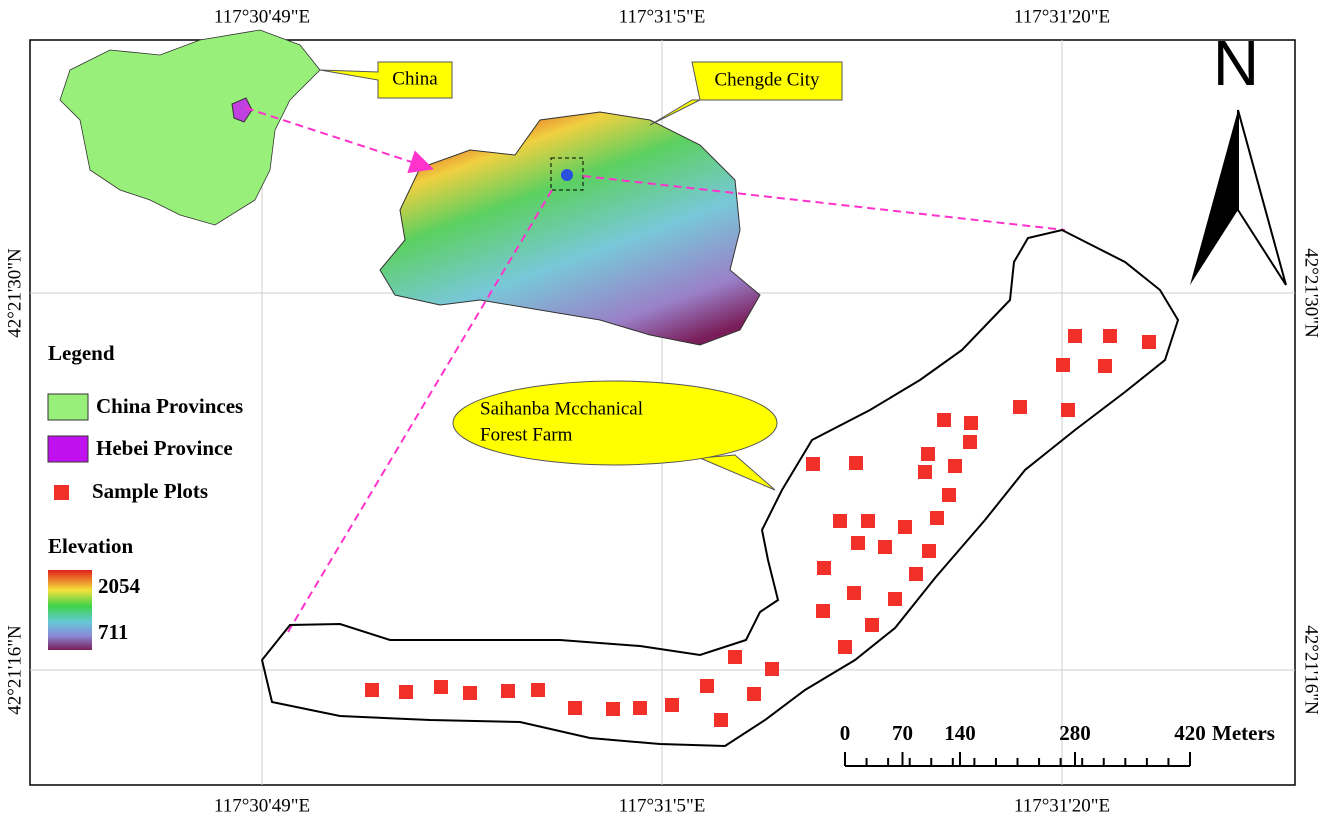 The image size is (1325, 826). Describe the element at coordinates (262, 16) in the screenshot. I see `top-label: 117°30'49"E` at that location.